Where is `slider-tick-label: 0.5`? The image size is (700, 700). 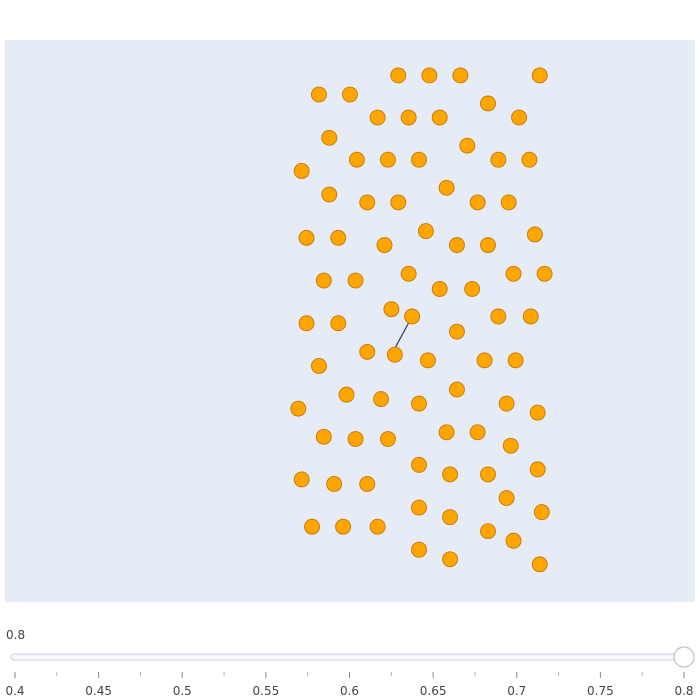
slider-tick-label: 0.5 is located at coordinates (182, 691).